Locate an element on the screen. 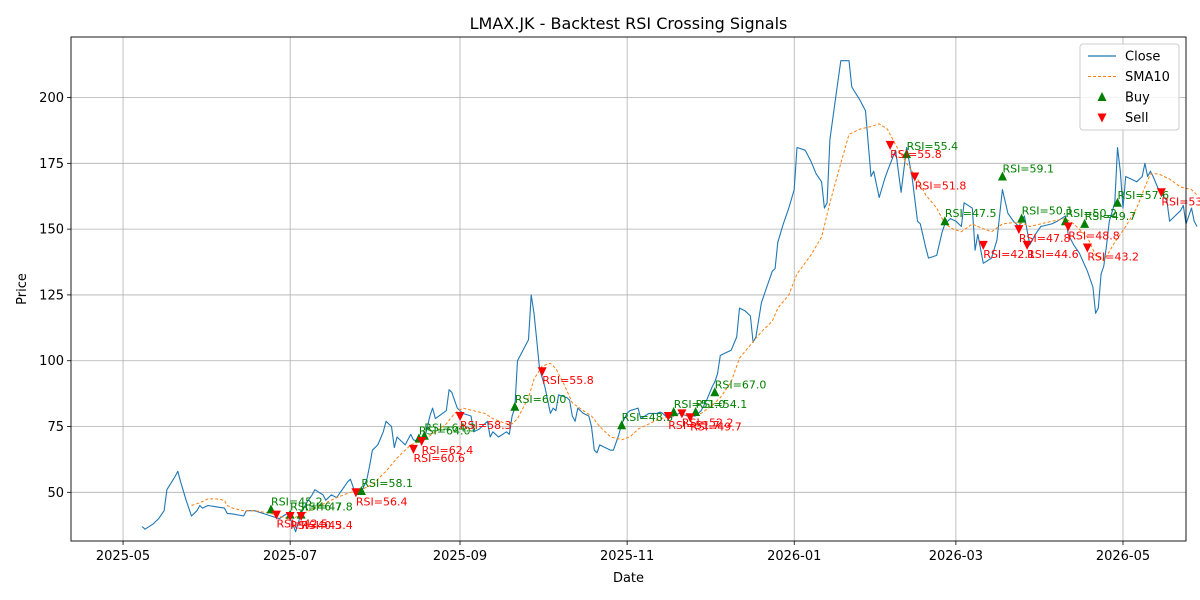 This screenshot has width=1200, height=600. sell-rsi-label: RSI=62.4 is located at coordinates (448, 450).